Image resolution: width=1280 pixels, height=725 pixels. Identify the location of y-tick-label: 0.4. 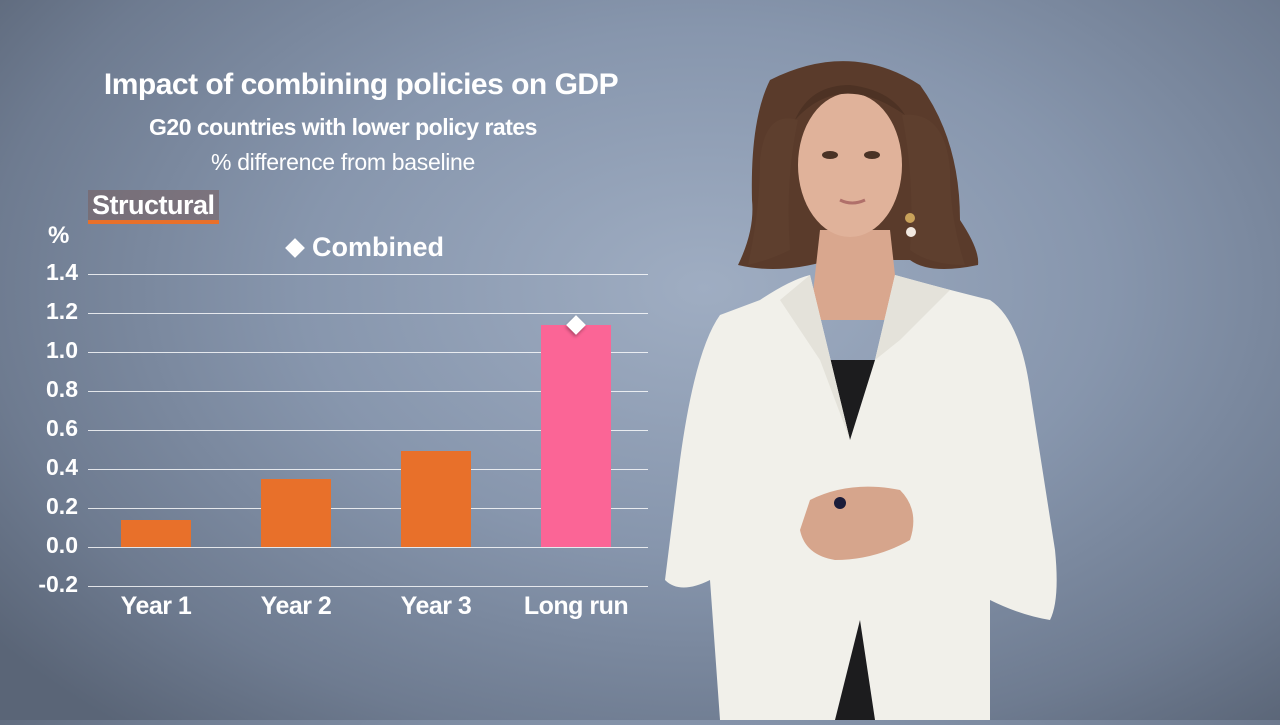
(62, 467).